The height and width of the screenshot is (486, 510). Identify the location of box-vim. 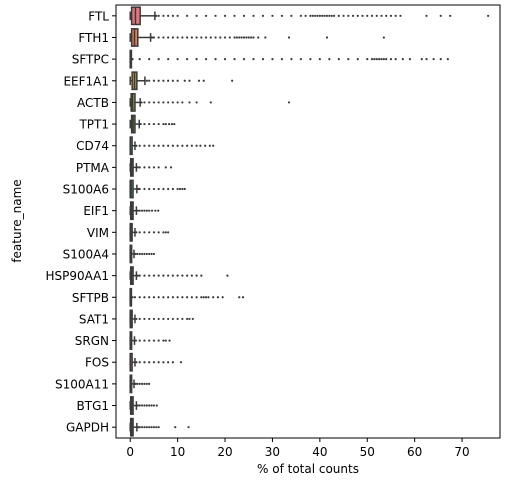
(149, 232).